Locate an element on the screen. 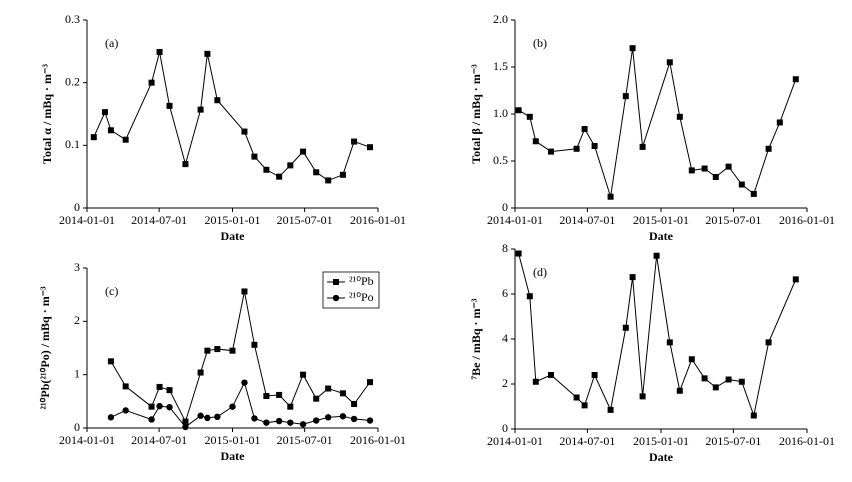  panel-label: (c) is located at coordinates (111, 291).